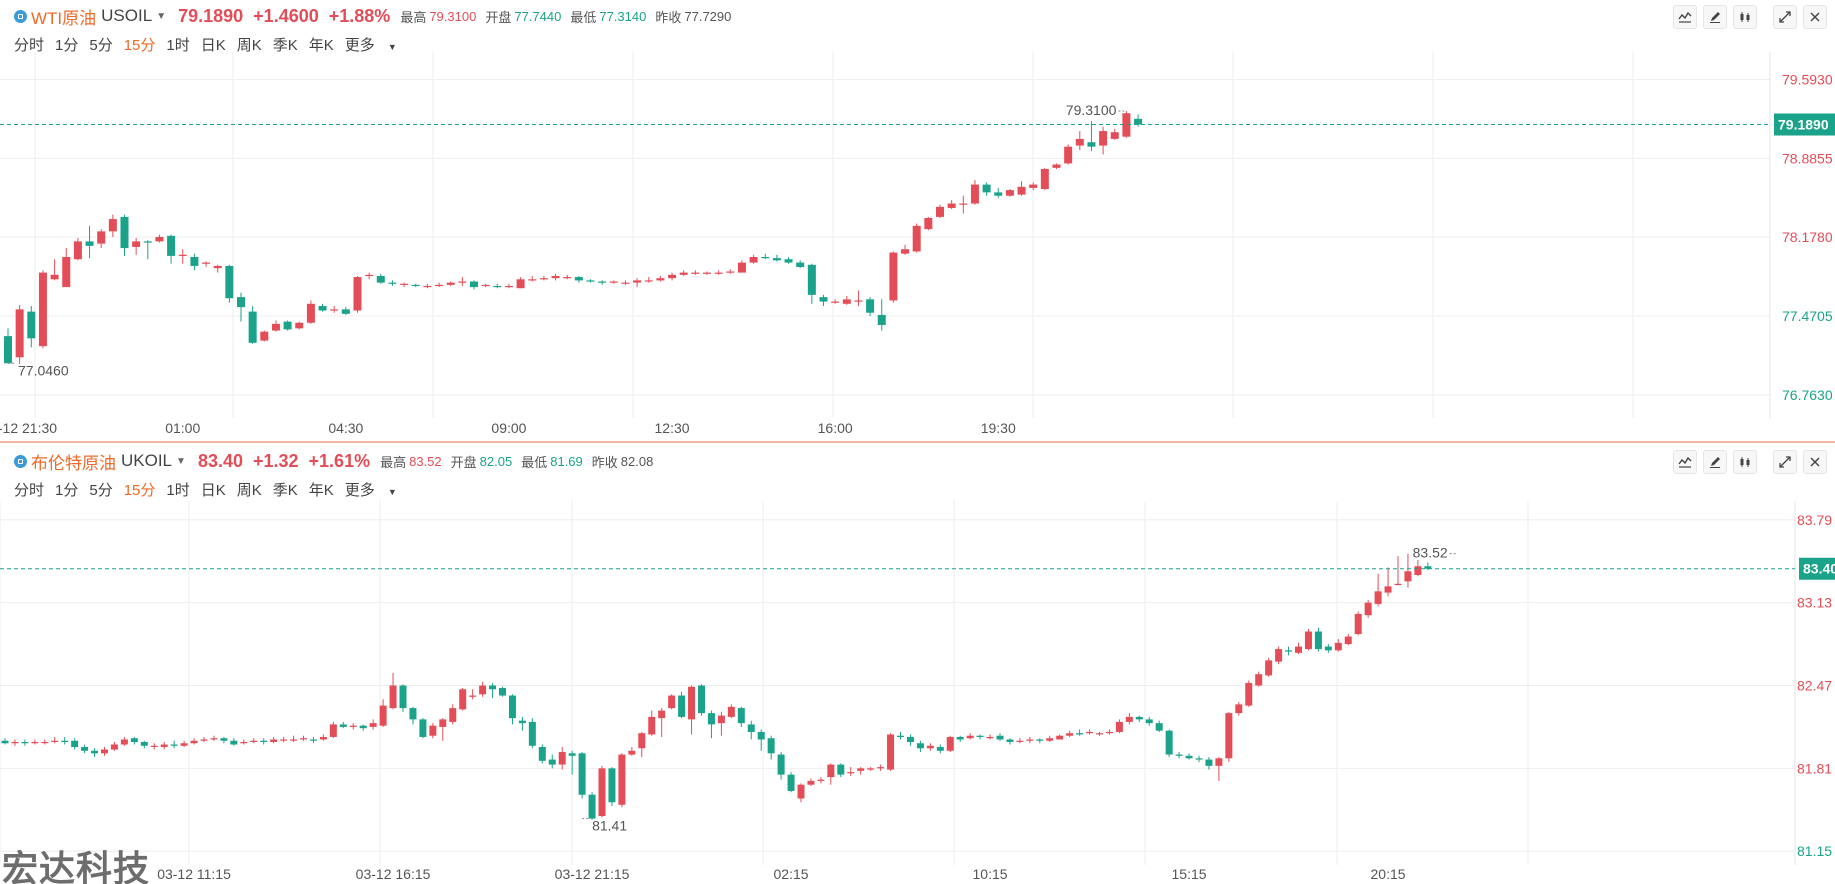 The width and height of the screenshot is (1835, 884). Describe the element at coordinates (339, 460) in the screenshot. I see `change-percent: +1.61%` at that location.